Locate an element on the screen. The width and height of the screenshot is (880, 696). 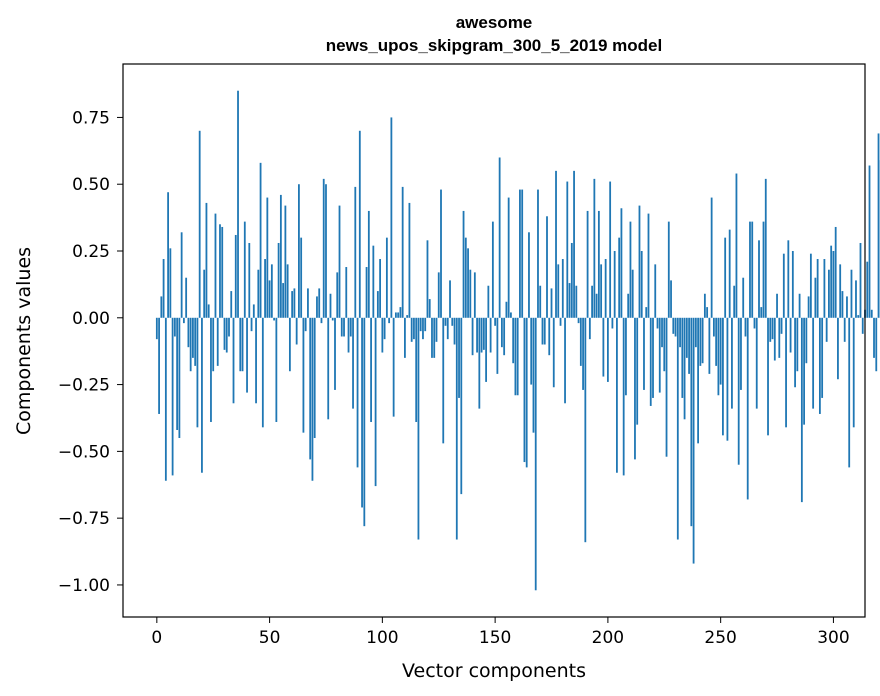
x-tick-label: 50 is located at coordinates (270, 638).